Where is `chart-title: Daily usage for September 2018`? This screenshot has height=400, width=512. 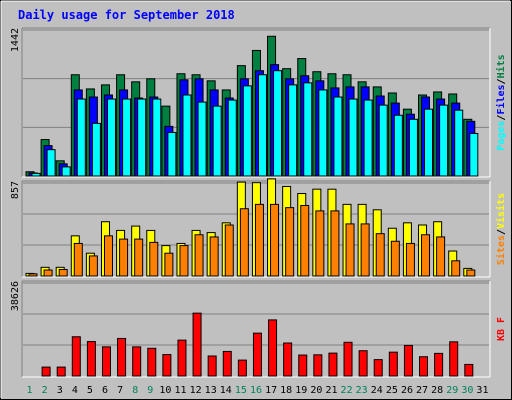 chart-title: Daily usage for September 2018 is located at coordinates (126, 15).